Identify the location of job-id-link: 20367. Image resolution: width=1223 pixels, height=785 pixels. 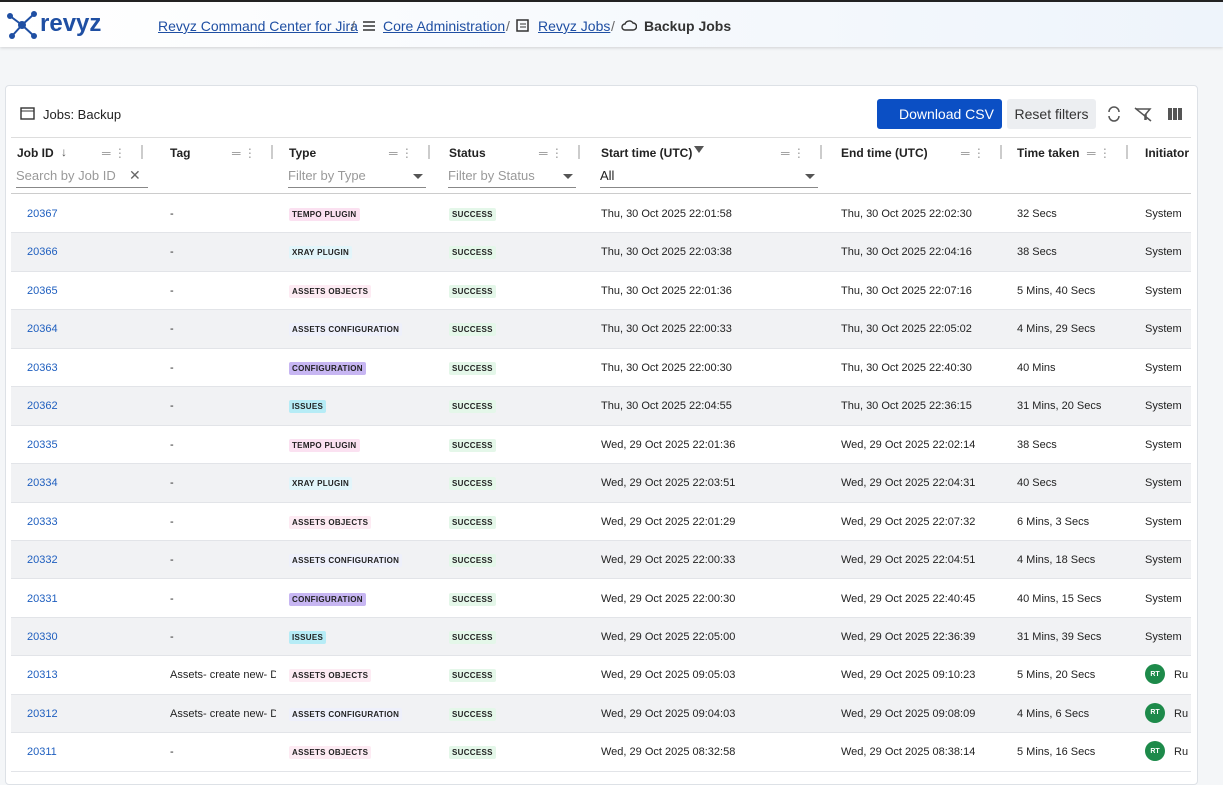
(42, 214).